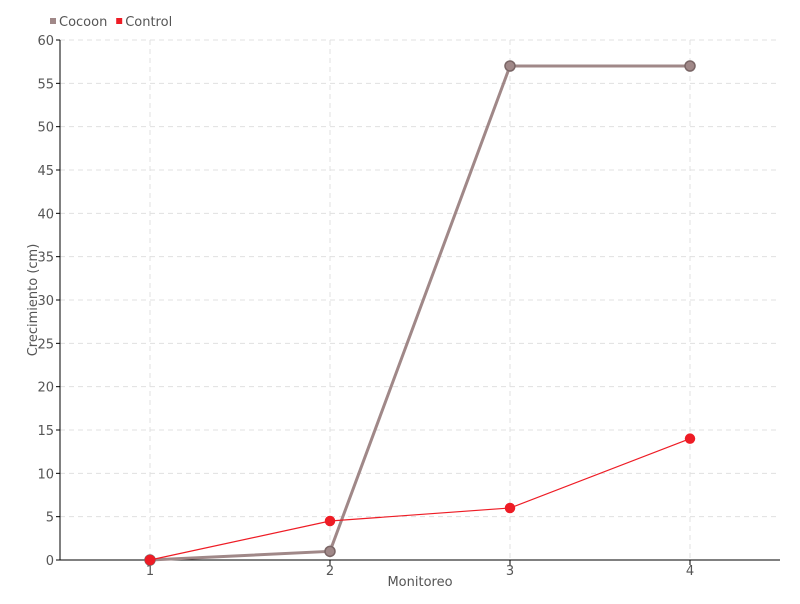 The height and width of the screenshot is (604, 800). Describe the element at coordinates (690, 571) in the screenshot. I see `x-tick-label: 4` at that location.